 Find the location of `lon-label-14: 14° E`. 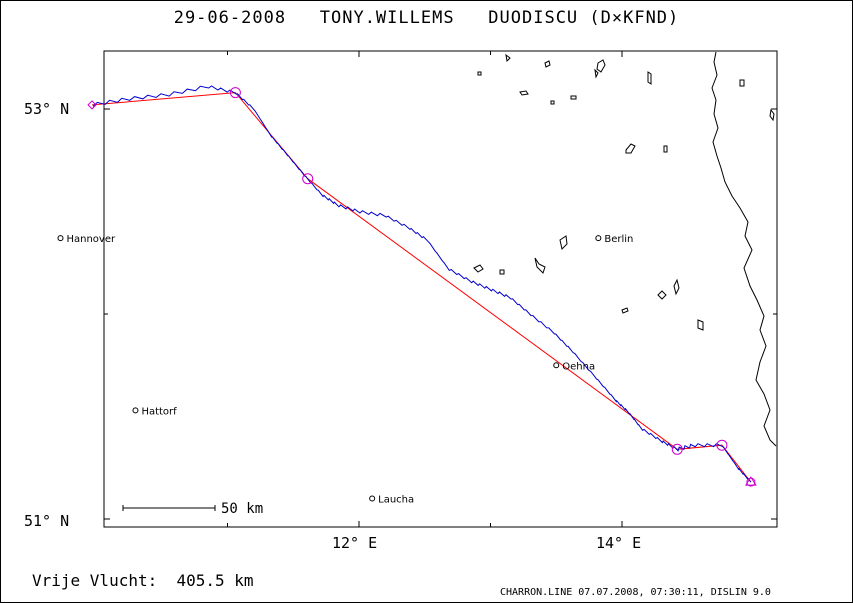

lon-label-14: 14° E is located at coordinates (619, 543).